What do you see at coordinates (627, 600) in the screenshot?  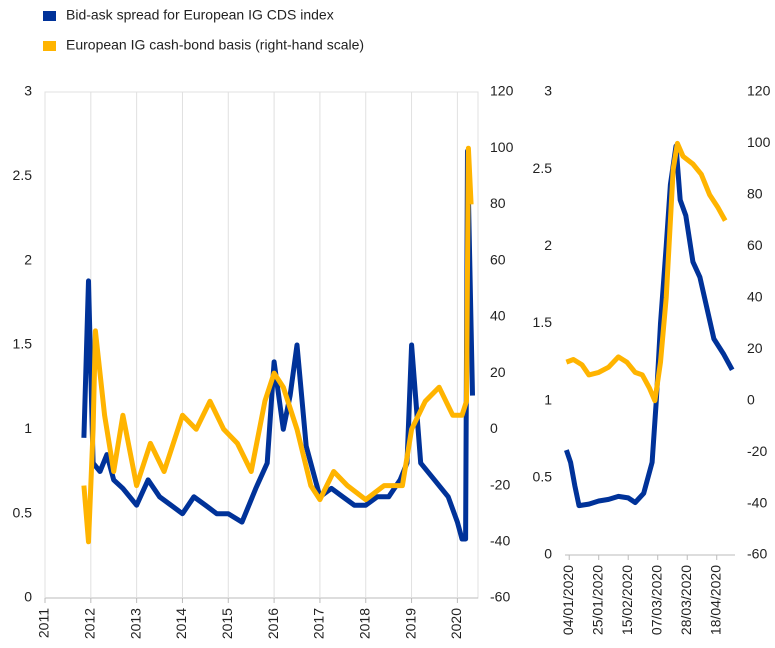 I see `x-tick-label: 15/02/2020` at bounding box center [627, 600].